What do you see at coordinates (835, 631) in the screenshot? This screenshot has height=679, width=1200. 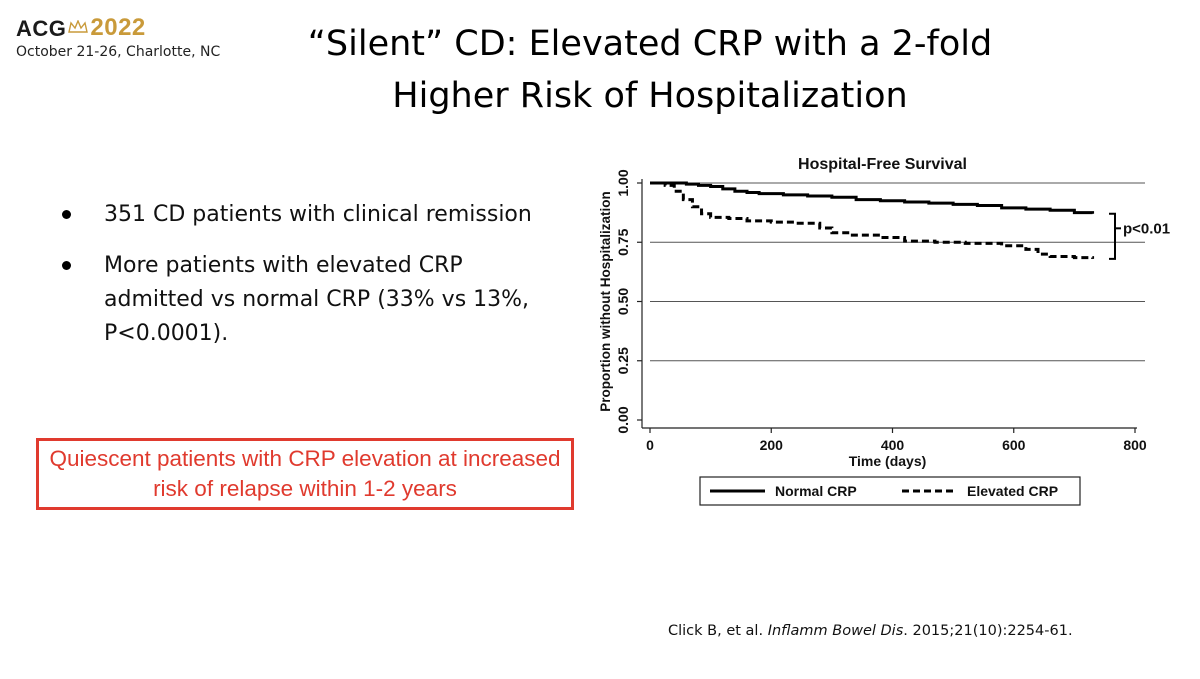 I see `citation-journal: Inflamm Bowel Dis` at bounding box center [835, 631].